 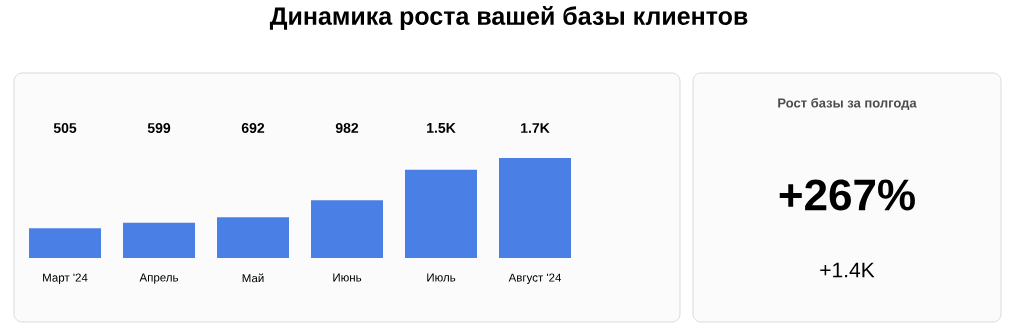 What do you see at coordinates (535, 278) in the screenshot?
I see `x-tick-label: Август '24` at bounding box center [535, 278].